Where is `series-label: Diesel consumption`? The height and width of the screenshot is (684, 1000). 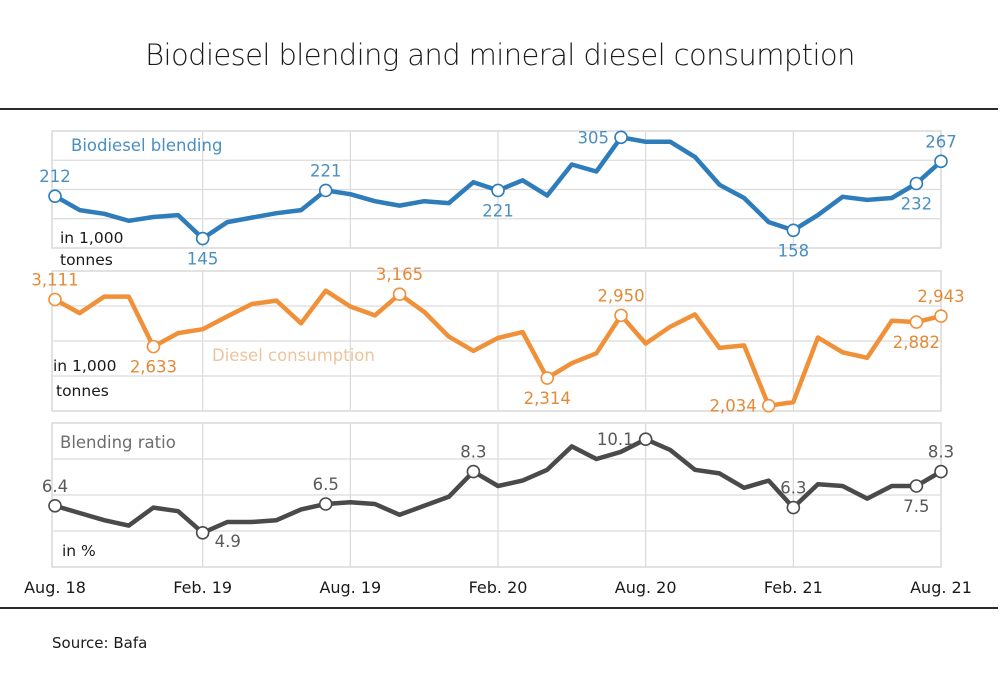
series-label: Diesel consumption is located at coordinates (293, 355).